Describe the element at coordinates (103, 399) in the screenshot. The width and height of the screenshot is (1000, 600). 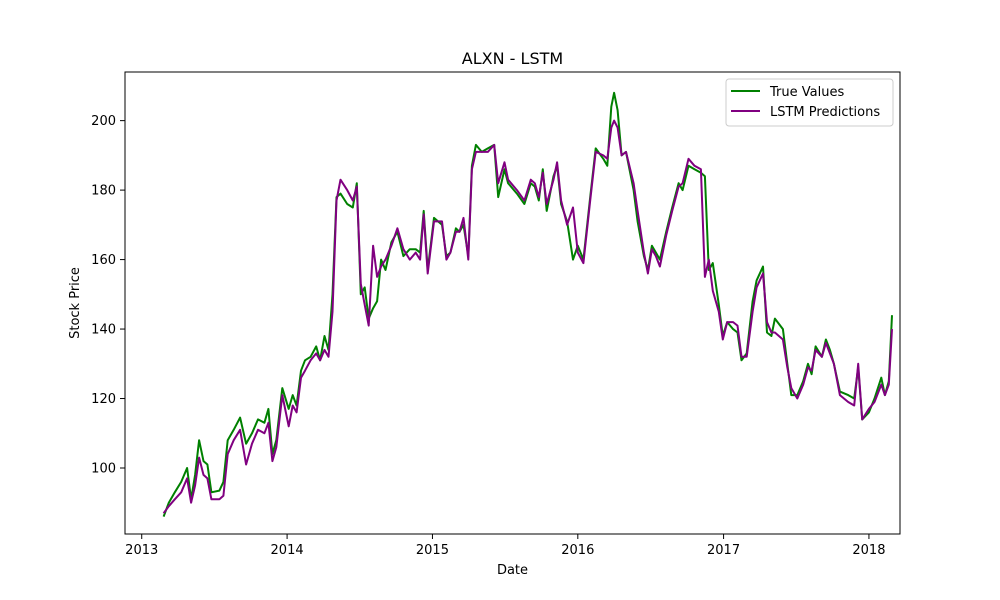
I see `y-tick-label: 120` at that location.